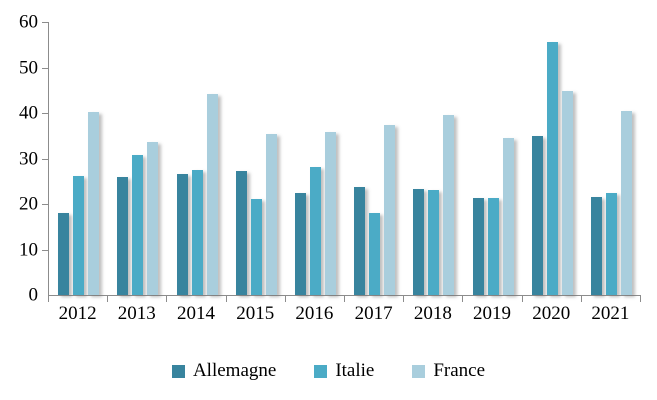 This screenshot has height=400, width=657. I want to click on bar-allemagne-2013, so click(123, 235).